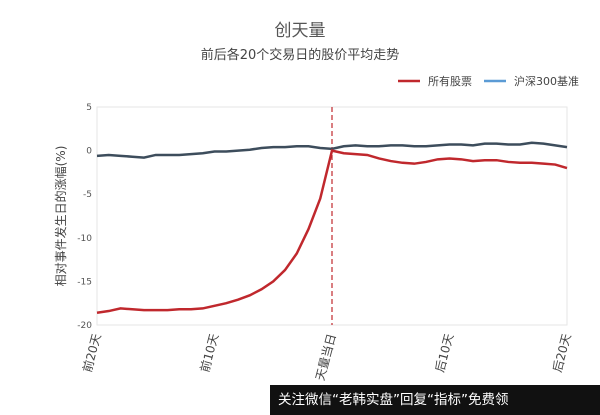 Image resolution: width=600 pixels, height=415 pixels. What do you see at coordinates (326, 357) in the screenshot?
I see `x-tick-label: 天量当日` at bounding box center [326, 357].